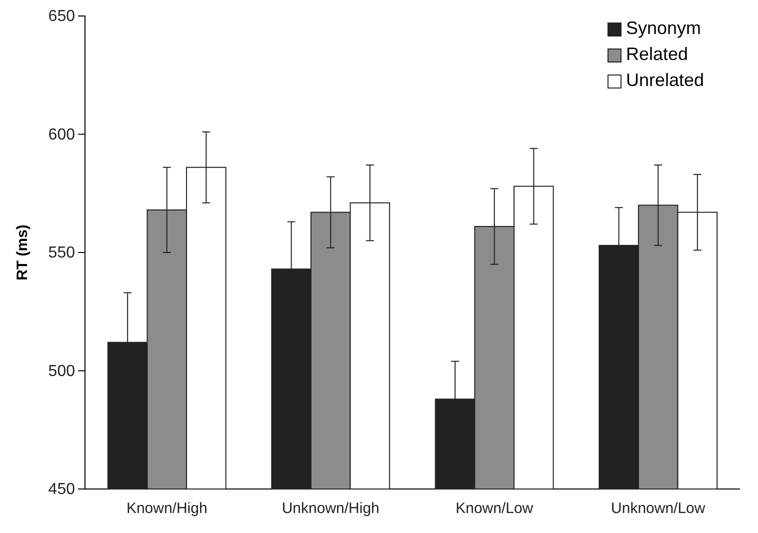 The width and height of the screenshot is (758, 533). What do you see at coordinates (62, 17) in the screenshot?
I see `y-tick-label: 650` at bounding box center [62, 17].